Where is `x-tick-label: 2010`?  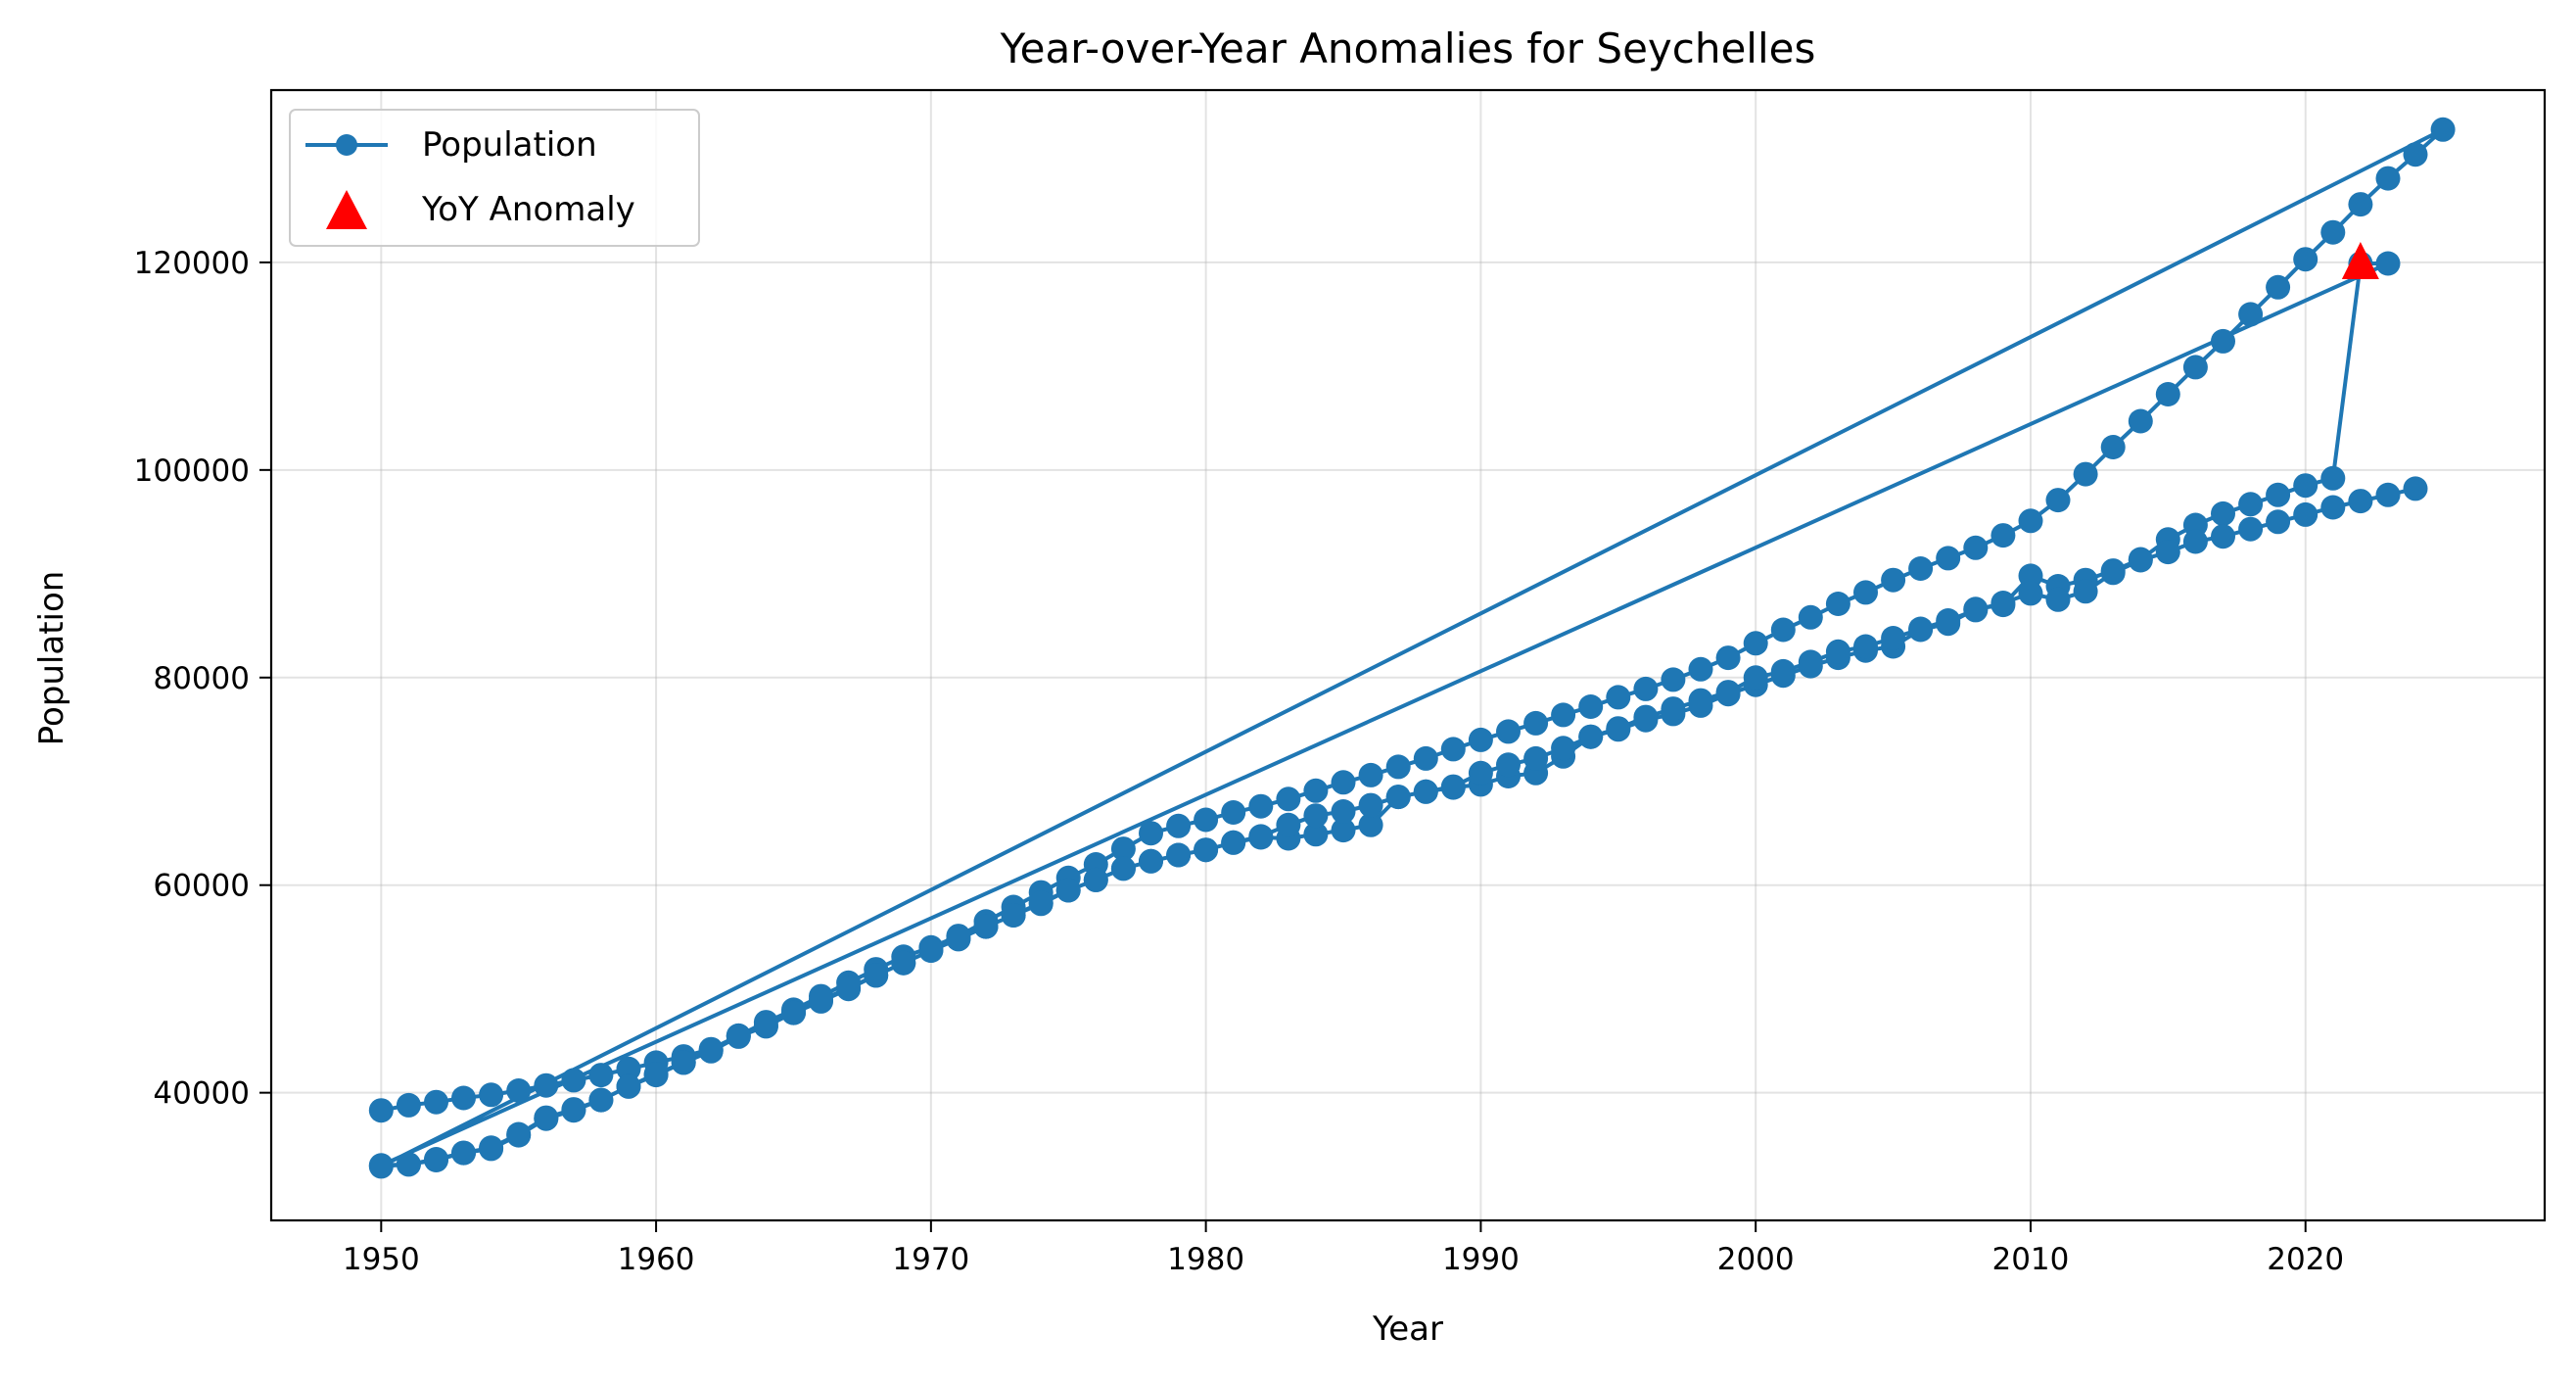 x-tick-label: 2010 is located at coordinates (2030, 1259).